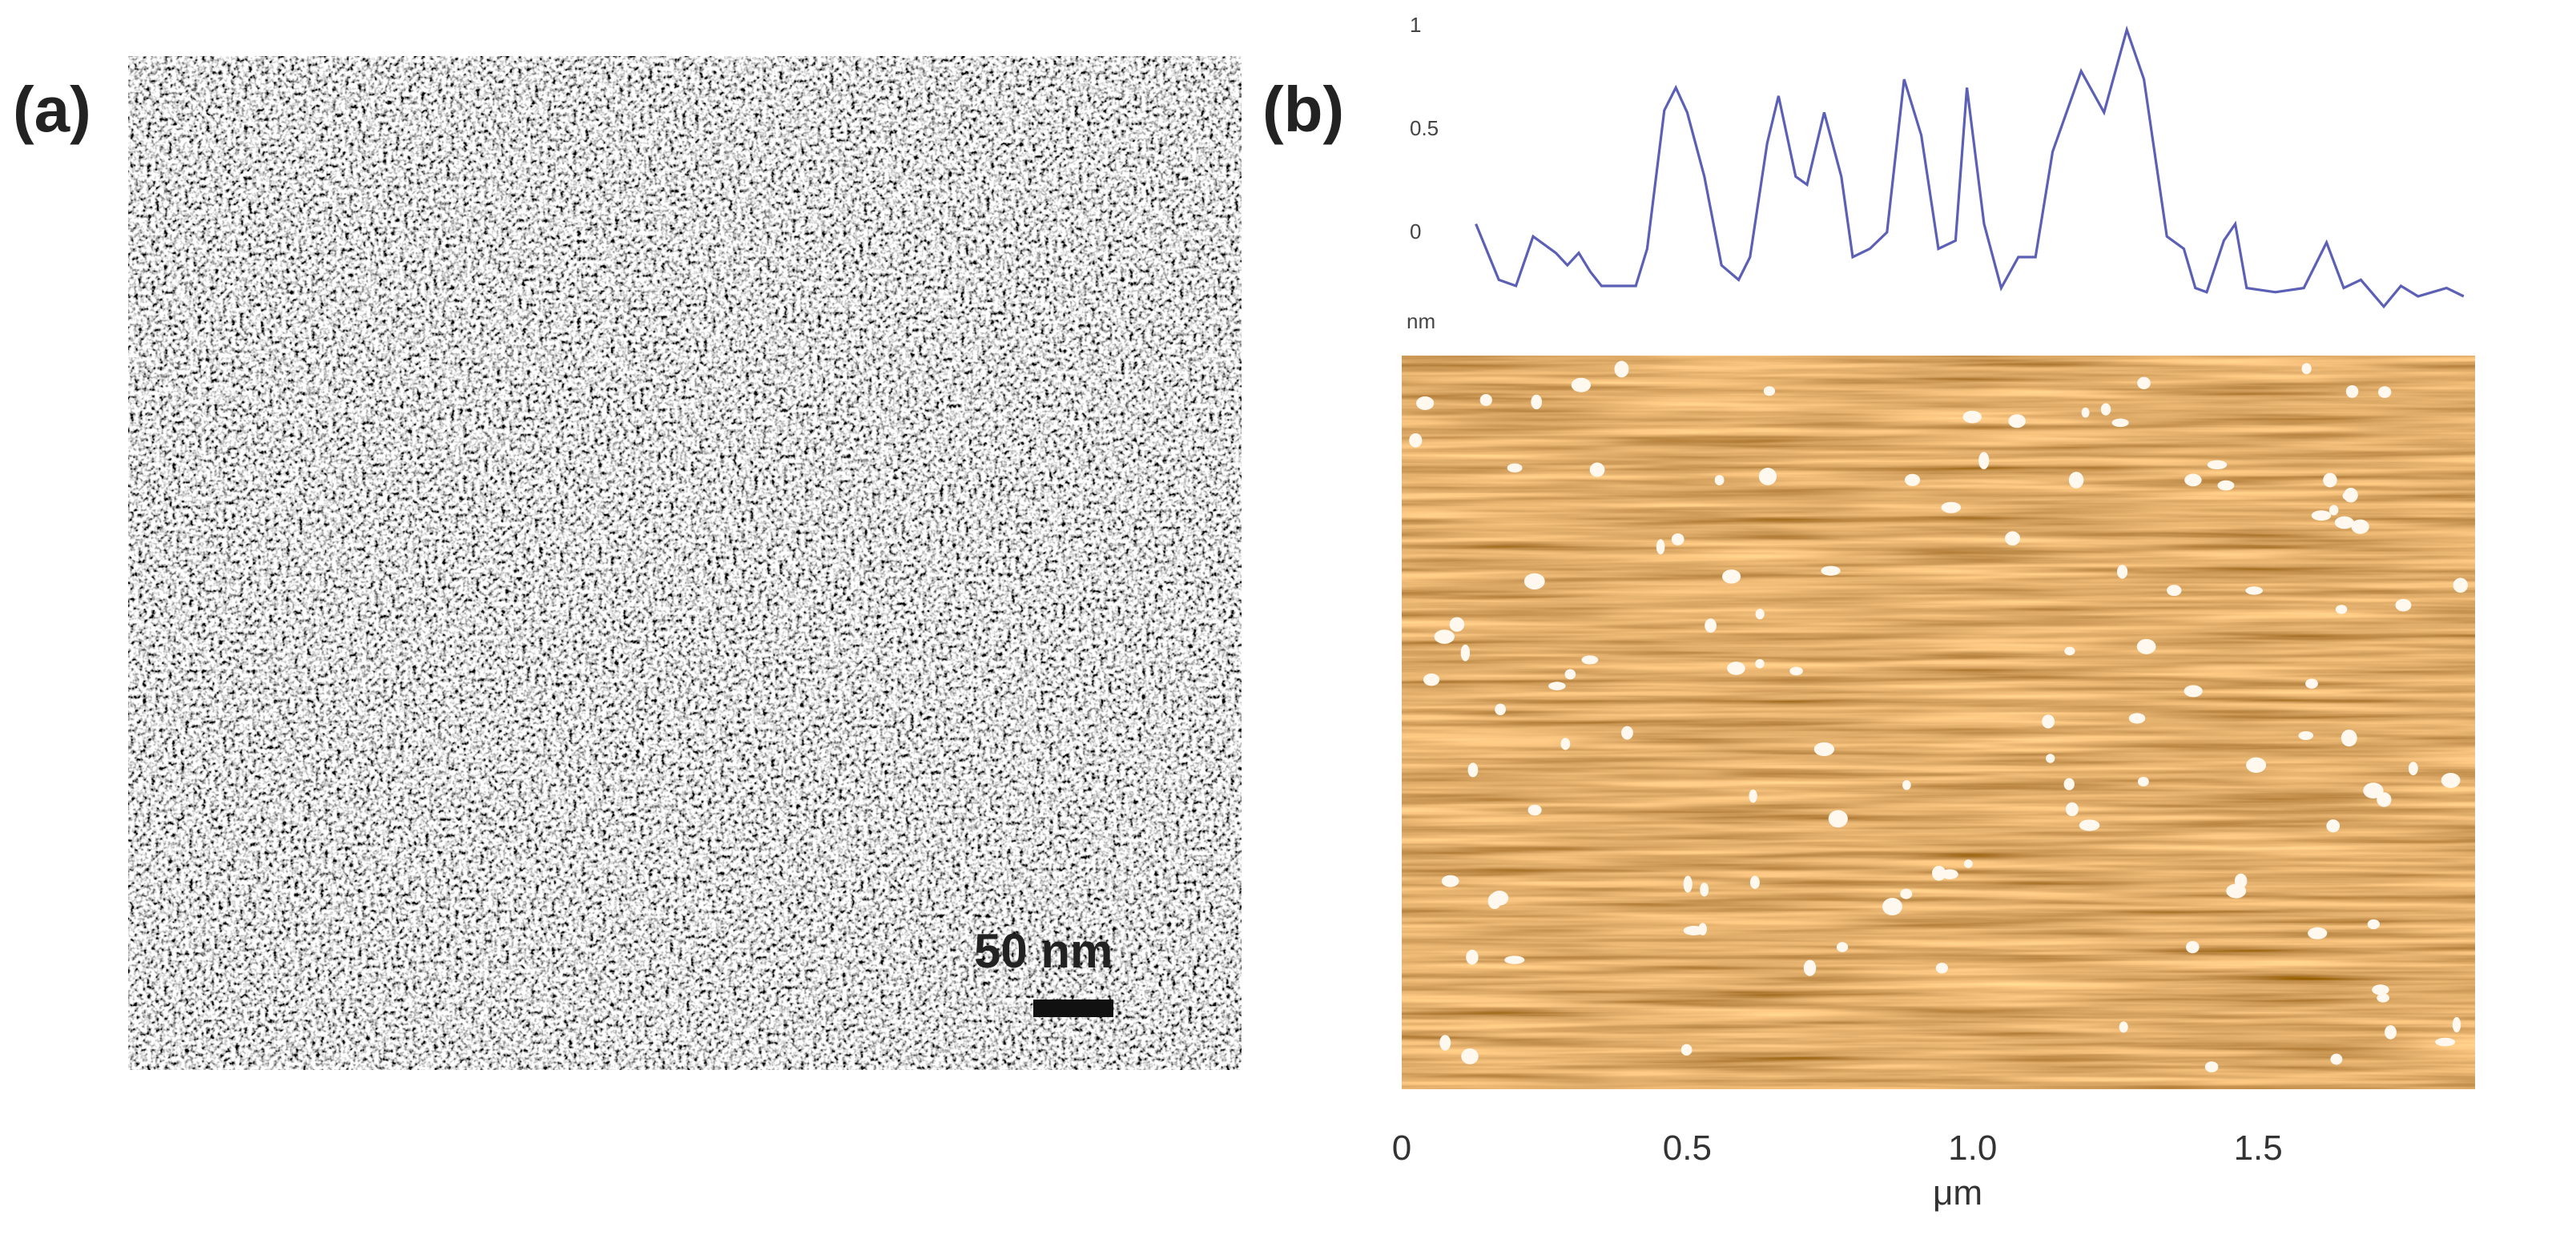 This screenshot has height=1259, width=2576. I want to click on y-tick-label: 1, so click(1415, 25).